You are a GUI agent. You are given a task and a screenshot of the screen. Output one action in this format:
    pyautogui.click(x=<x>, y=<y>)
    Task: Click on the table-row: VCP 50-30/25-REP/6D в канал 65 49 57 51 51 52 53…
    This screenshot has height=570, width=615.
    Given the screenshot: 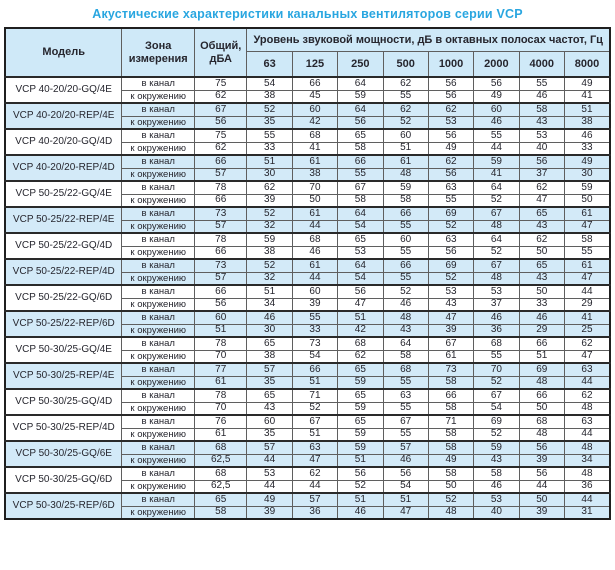 What is the action you would take?
    pyautogui.click(x=307, y=506)
    